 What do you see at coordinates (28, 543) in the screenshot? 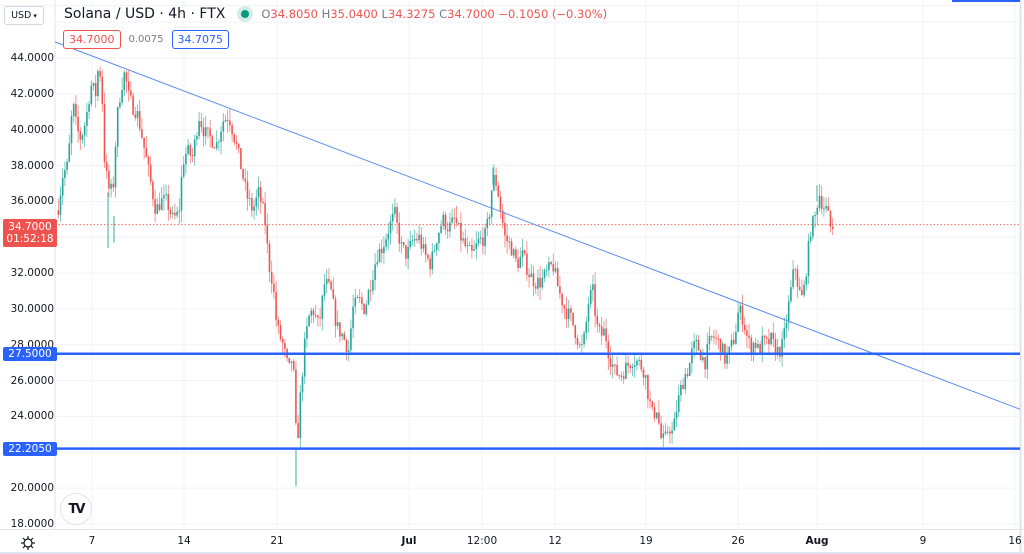
I see `settings-gear-icon` at bounding box center [28, 543].